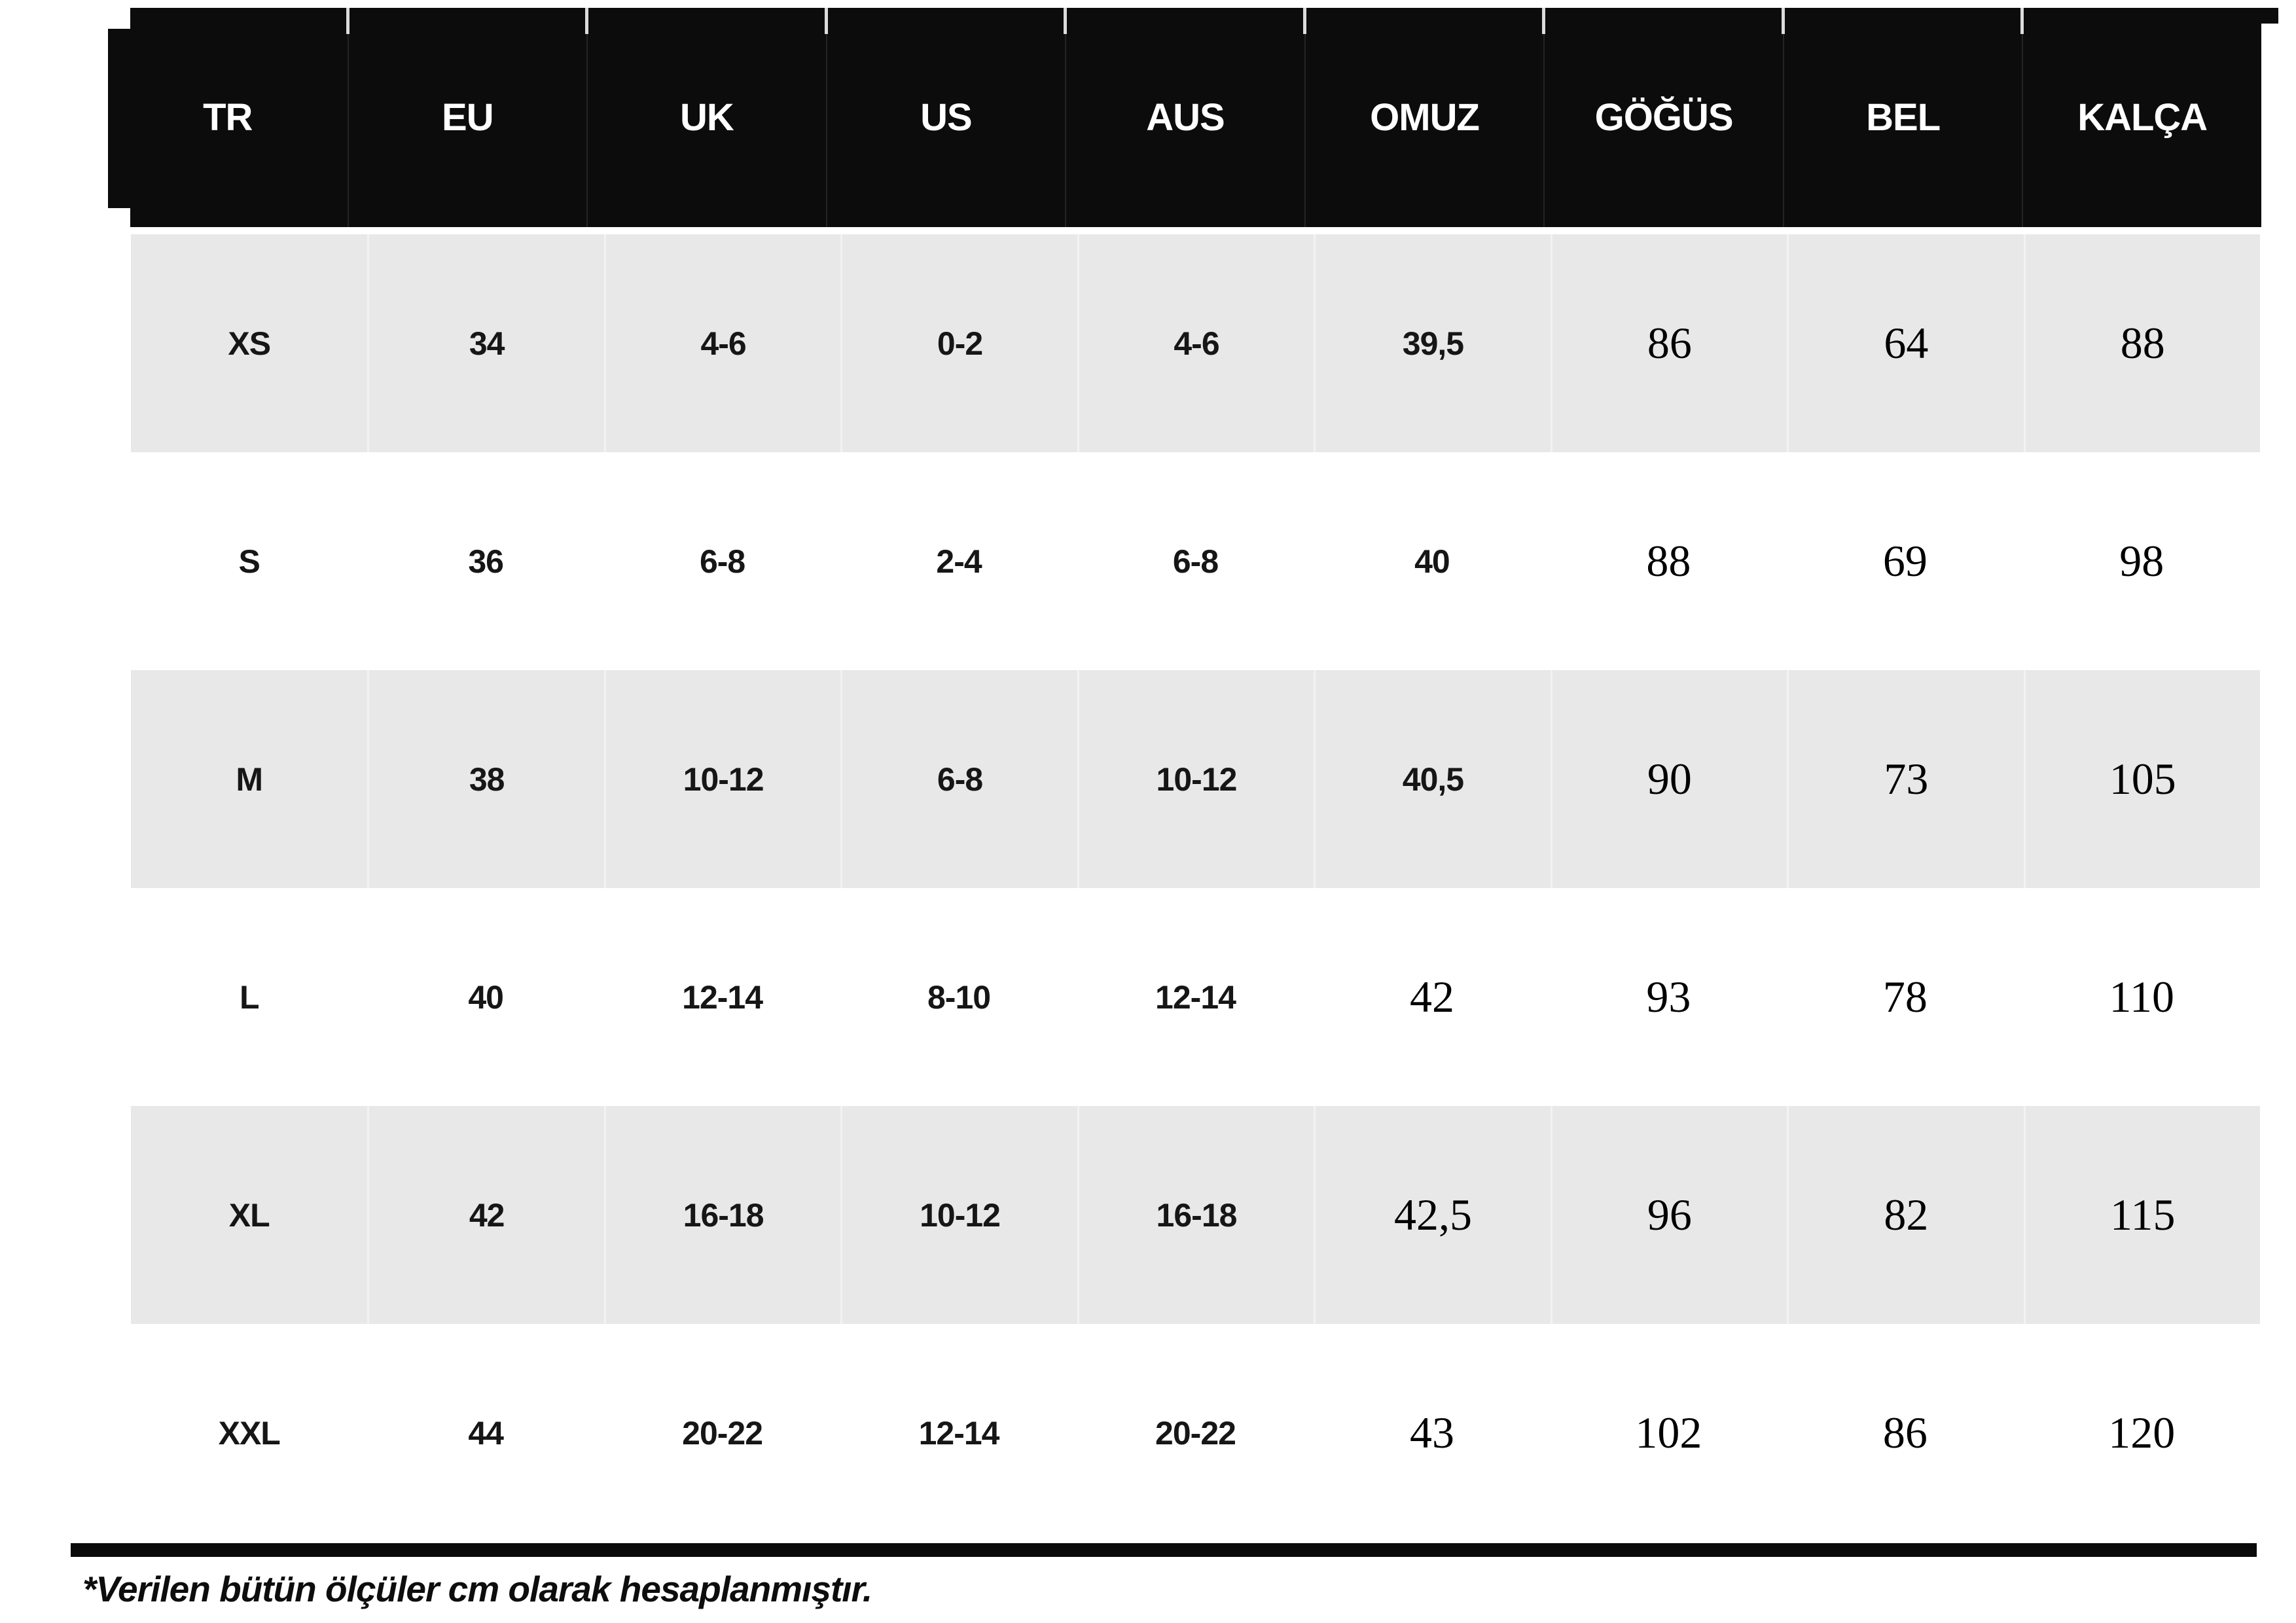  What do you see at coordinates (959, 997) in the screenshot?
I see `table-cell: 8-10` at bounding box center [959, 997].